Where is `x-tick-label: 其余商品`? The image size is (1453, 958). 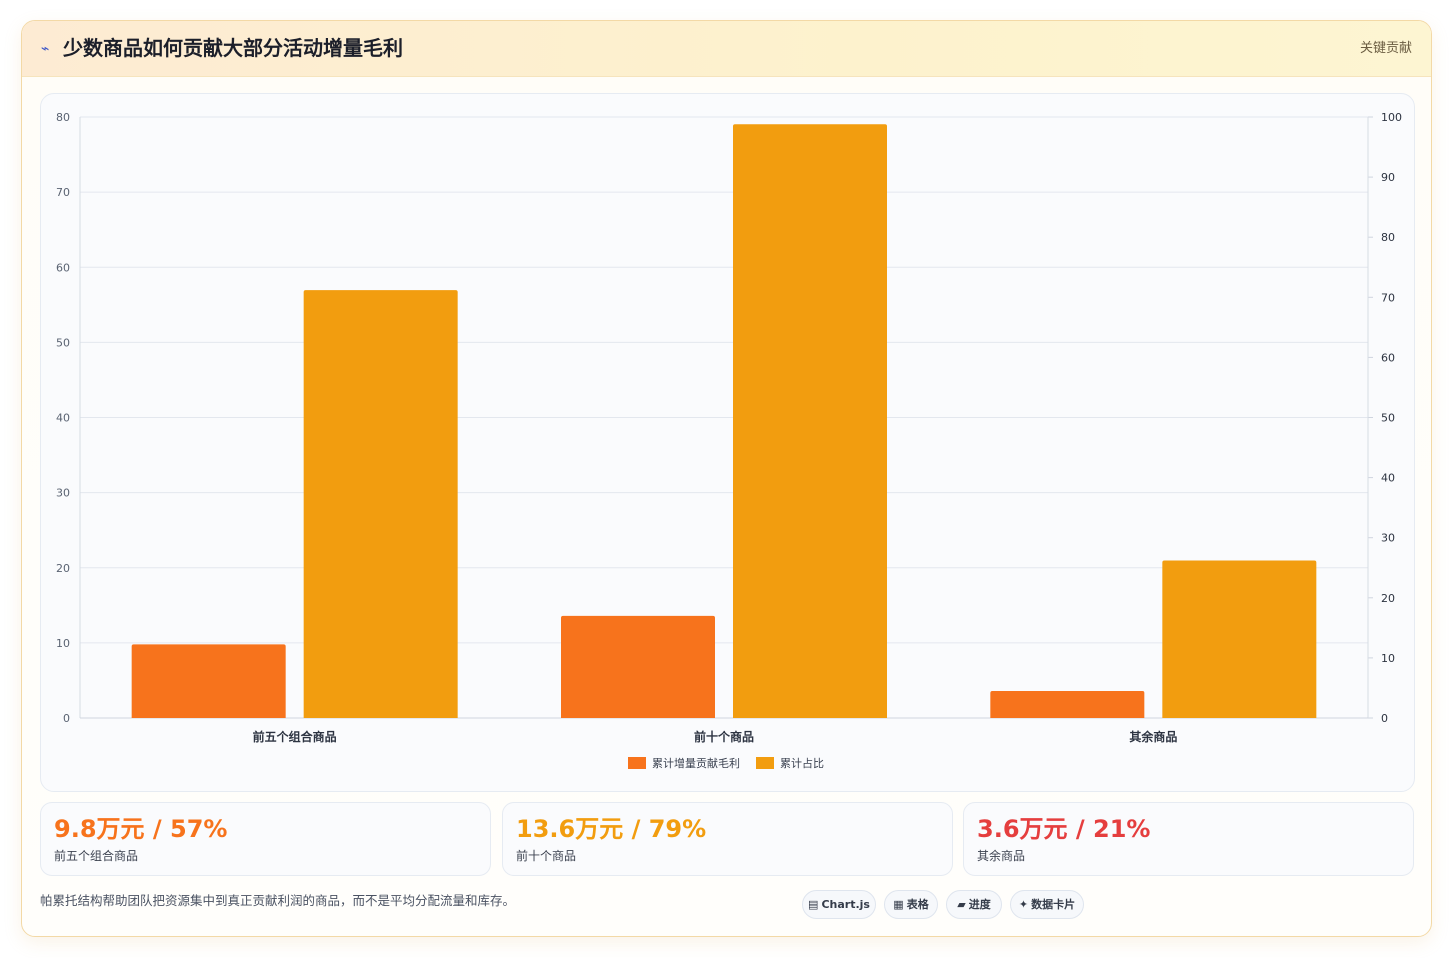
x-tick-label: 其余商品 is located at coordinates (1153, 736).